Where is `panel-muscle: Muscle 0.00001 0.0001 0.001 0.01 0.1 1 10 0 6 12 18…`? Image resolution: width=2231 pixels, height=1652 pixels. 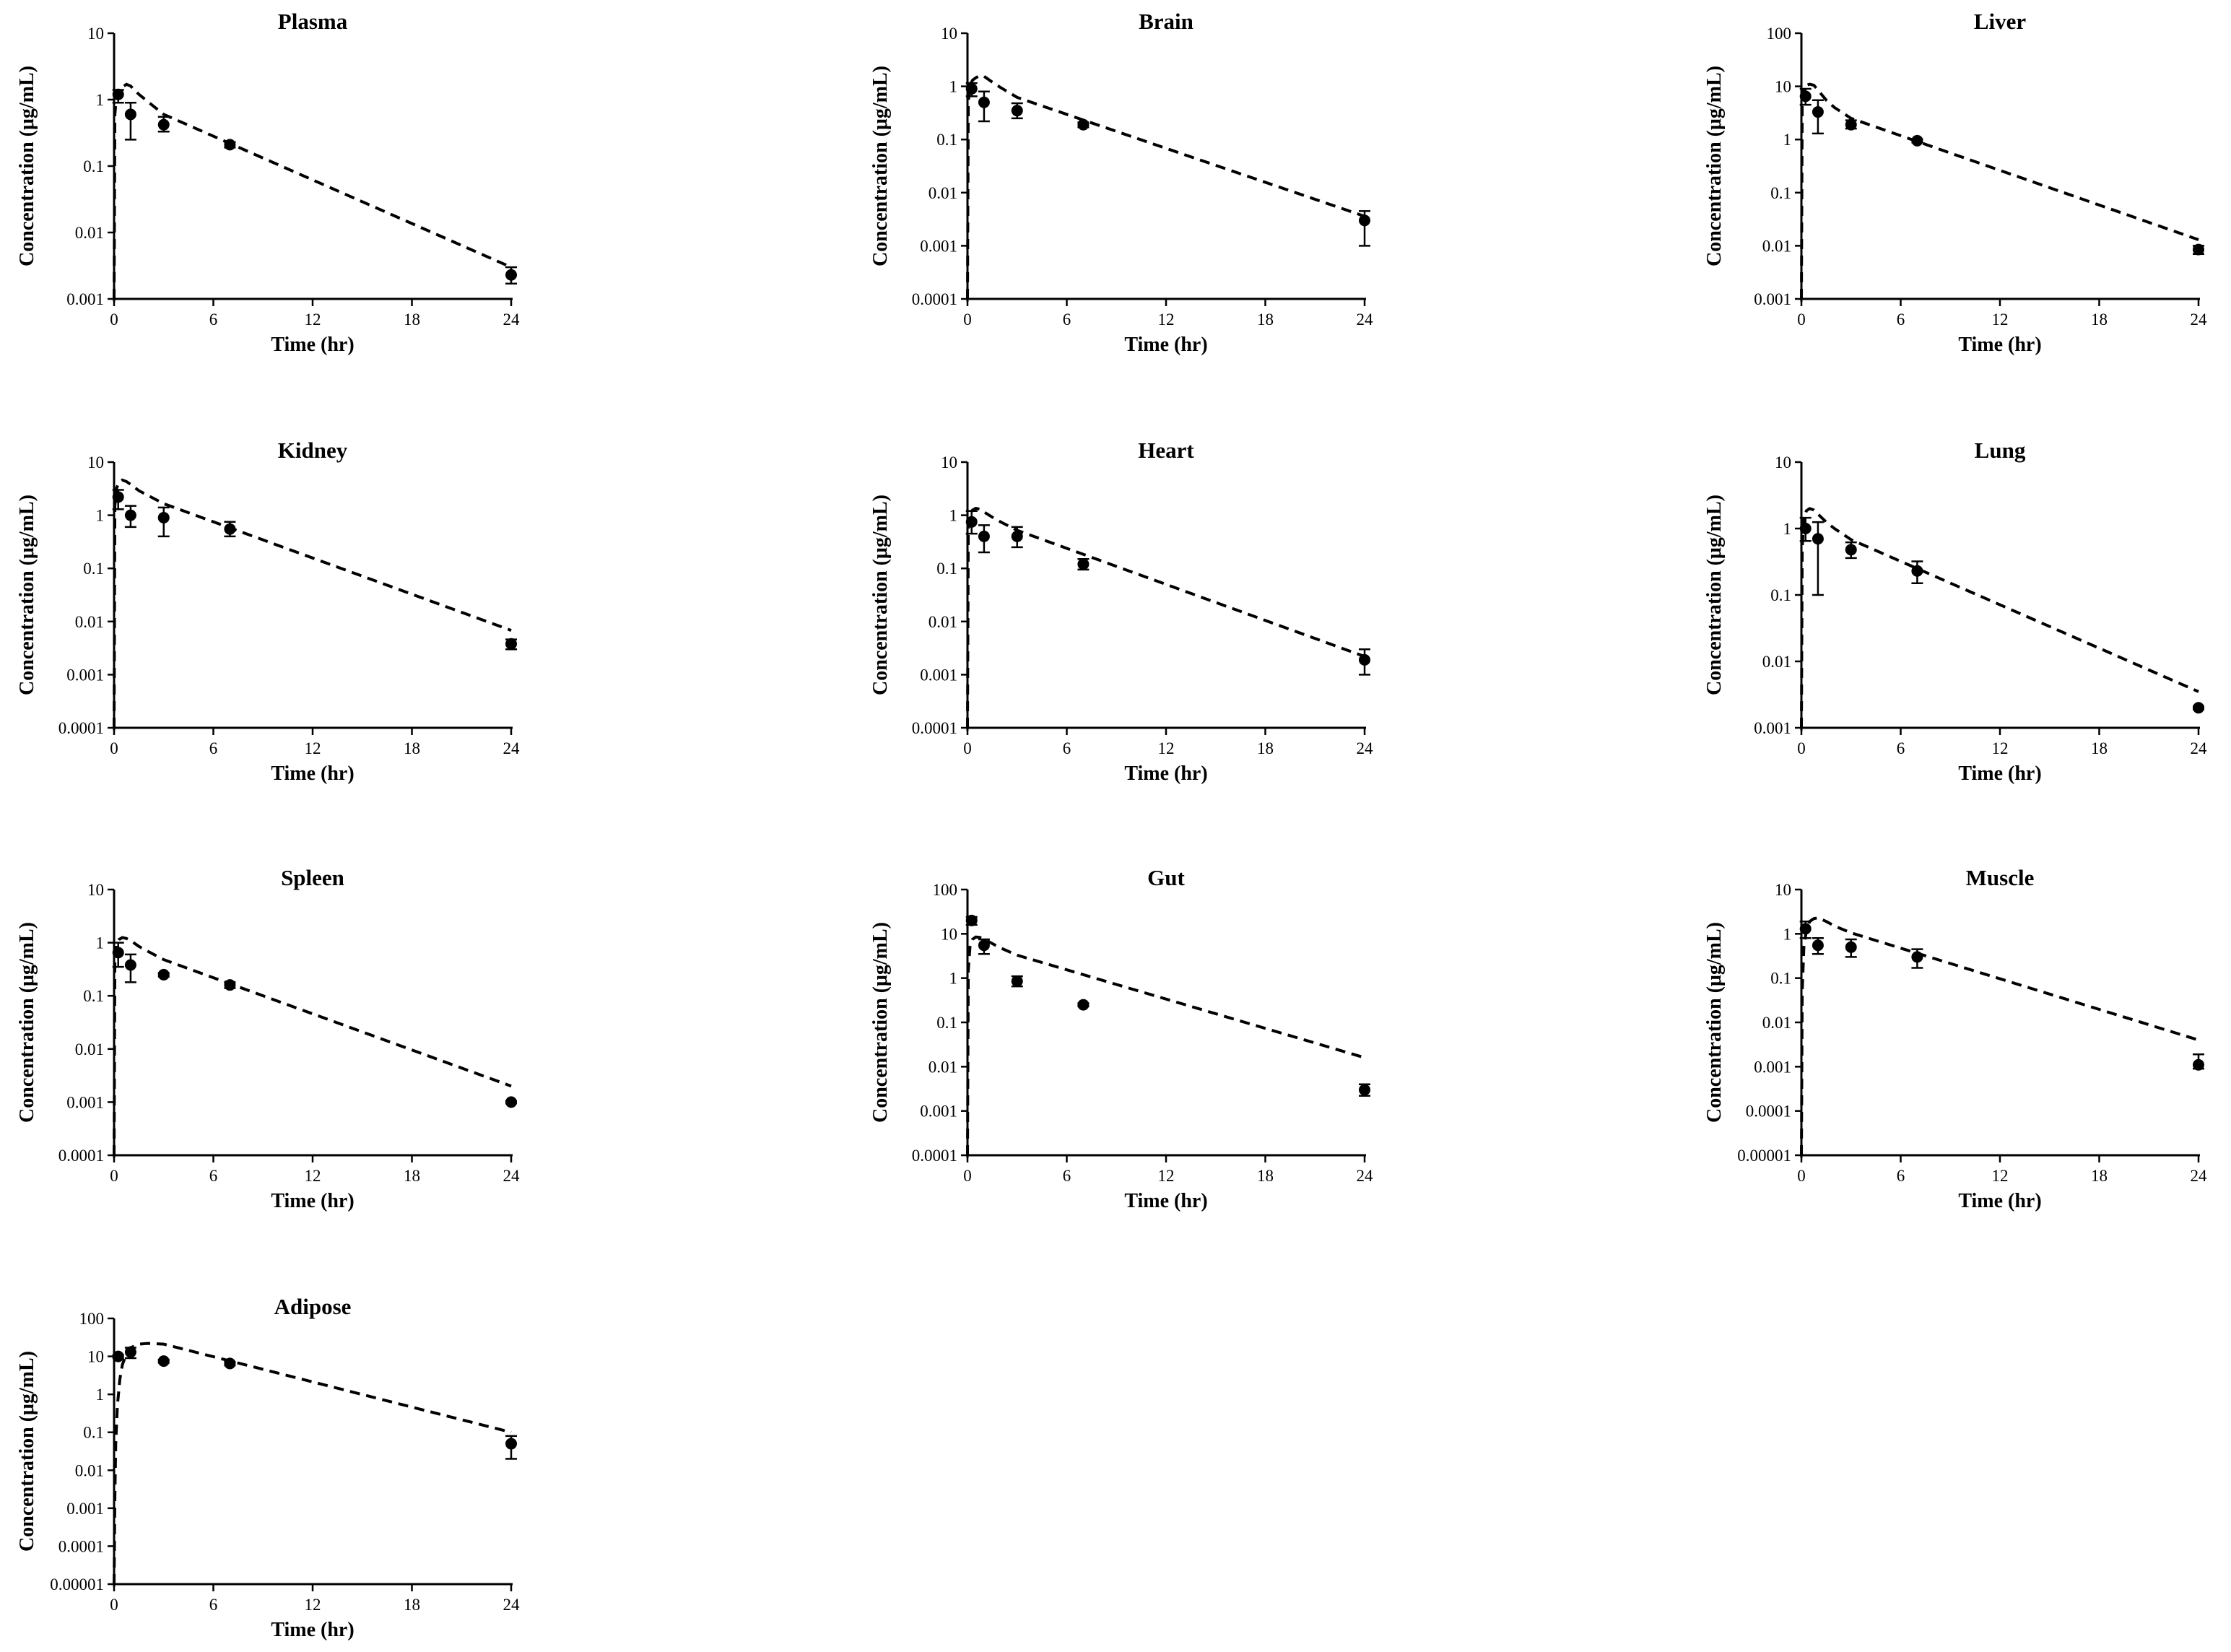 panel-muscle: Muscle 0.00001 0.0001 0.001 0.01 0.1 1 10 0 6 12 18… is located at coordinates (1955, 1038).